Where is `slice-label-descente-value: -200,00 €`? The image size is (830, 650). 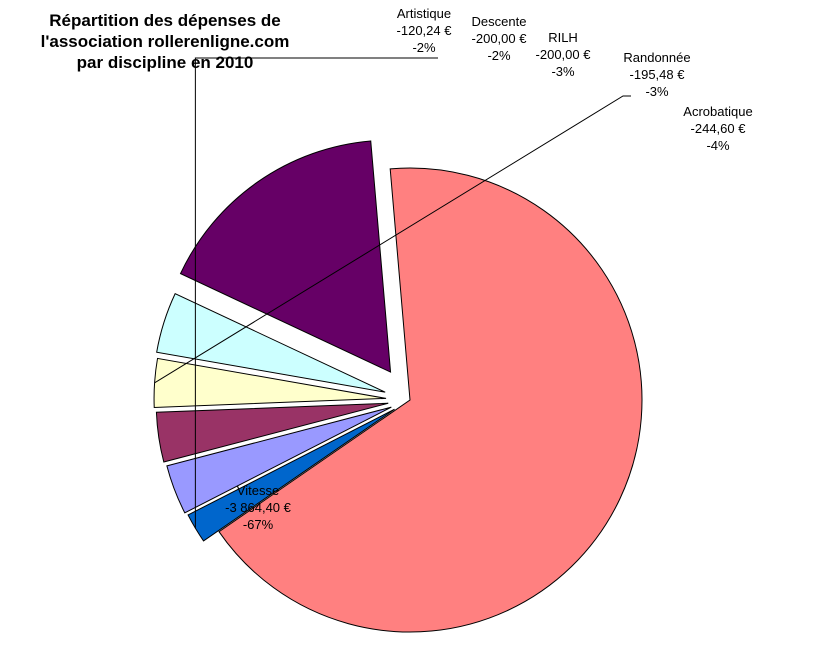 slice-label-descente-value: -200,00 € is located at coordinates (500, 38).